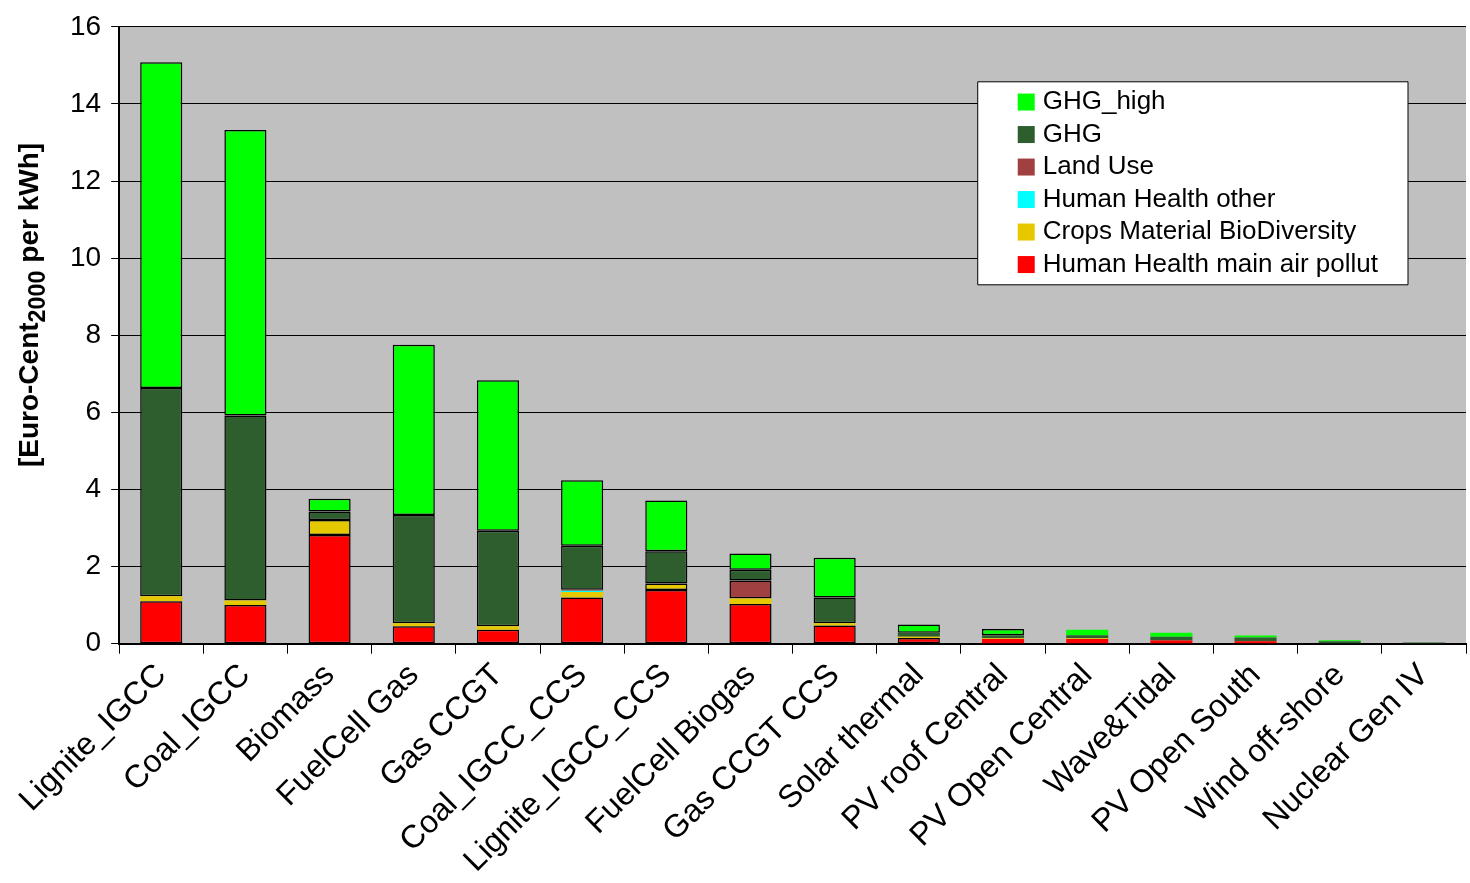 Image resolution: width=1470 pixels, height=883 pixels. I want to click on y-tick-label: 10, so click(85, 256).